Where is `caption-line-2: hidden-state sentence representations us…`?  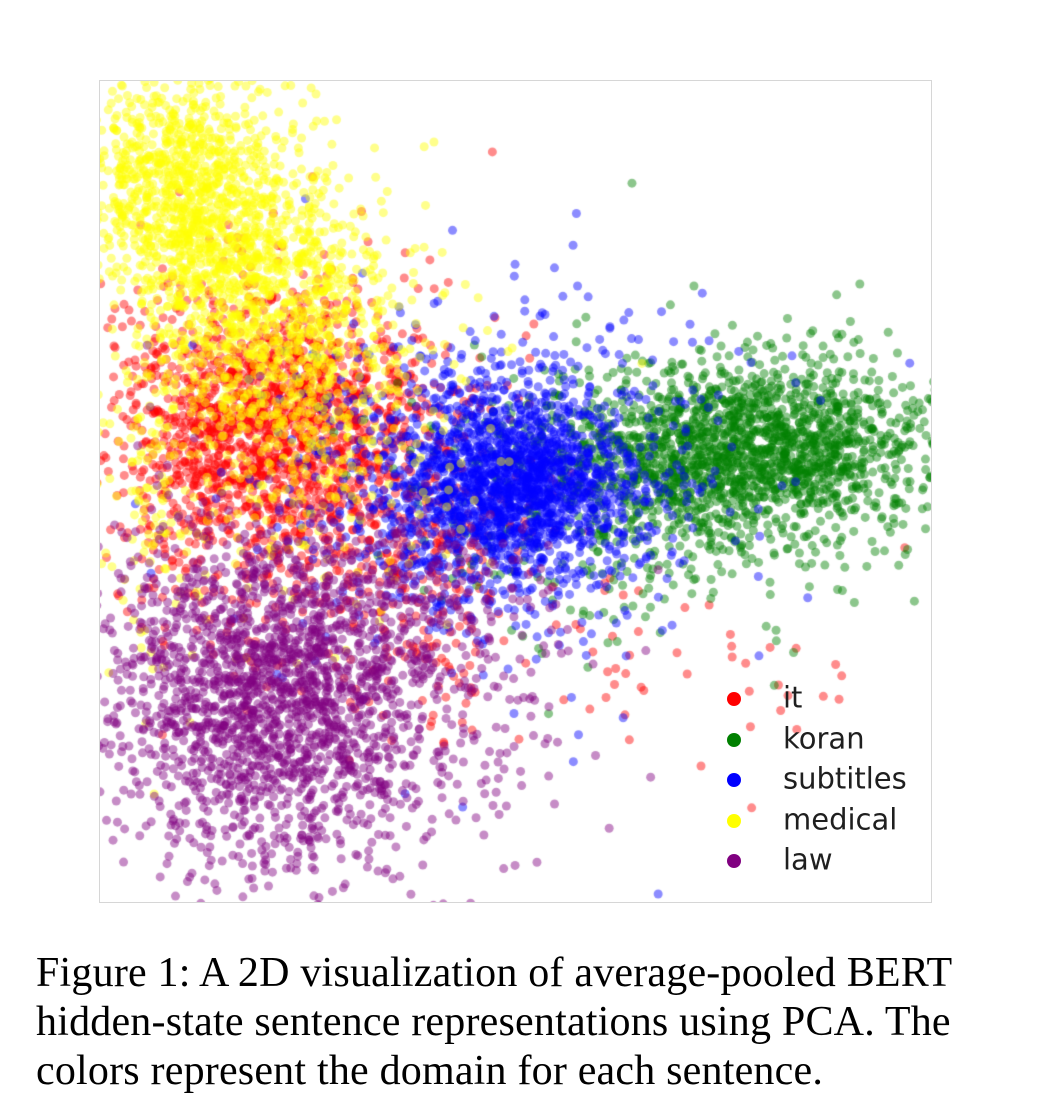 caption-line-2: hidden-state sentence representations us… is located at coordinates (493, 1022).